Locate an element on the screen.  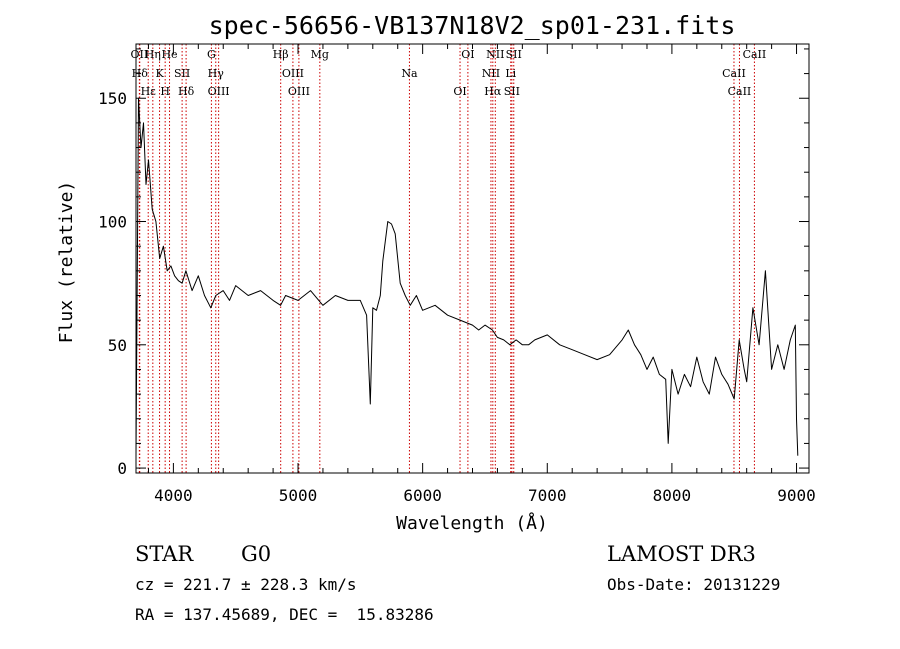
y-tick-label: 0 is located at coordinates (122, 468).